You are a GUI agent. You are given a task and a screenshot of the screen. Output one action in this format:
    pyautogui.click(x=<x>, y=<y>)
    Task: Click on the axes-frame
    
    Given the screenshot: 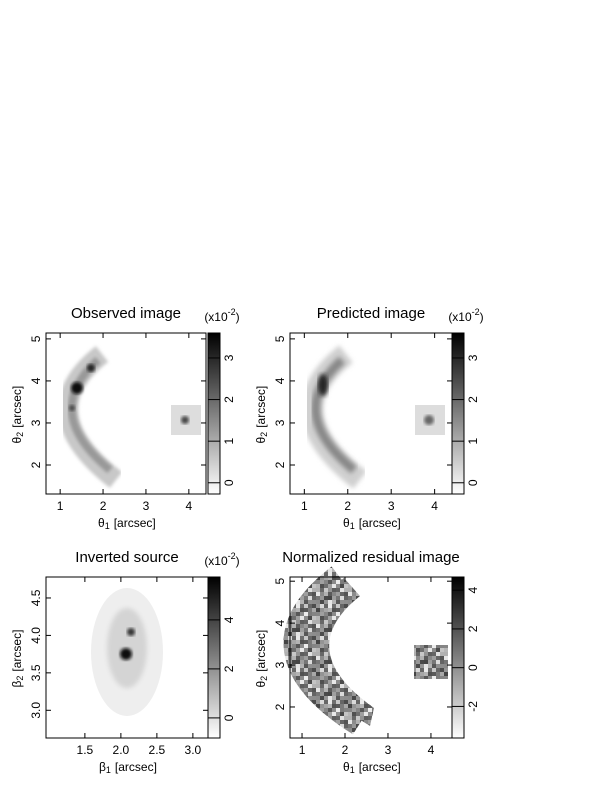 What is the action you would take?
    pyautogui.click(x=126, y=413)
    